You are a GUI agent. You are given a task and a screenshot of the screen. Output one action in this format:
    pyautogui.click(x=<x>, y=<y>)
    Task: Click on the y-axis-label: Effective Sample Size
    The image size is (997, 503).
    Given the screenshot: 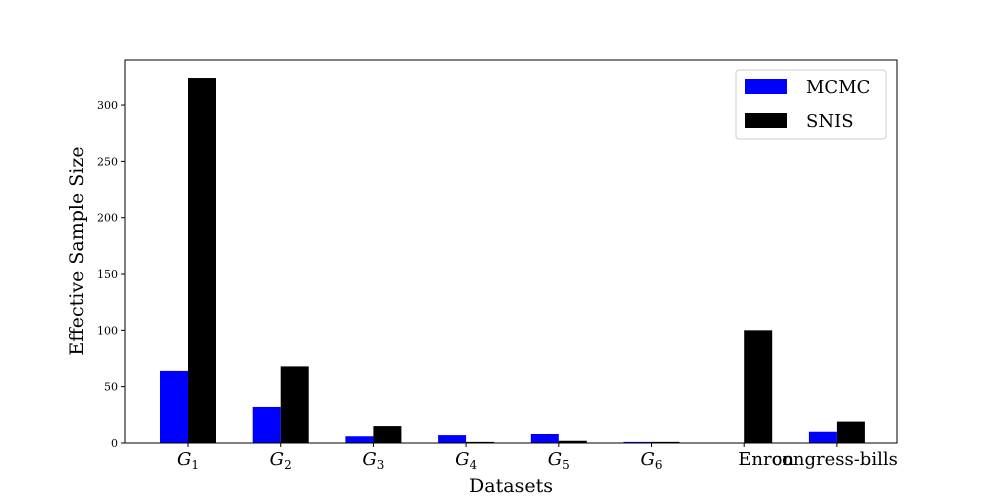 What is the action you would take?
    pyautogui.click(x=77, y=250)
    